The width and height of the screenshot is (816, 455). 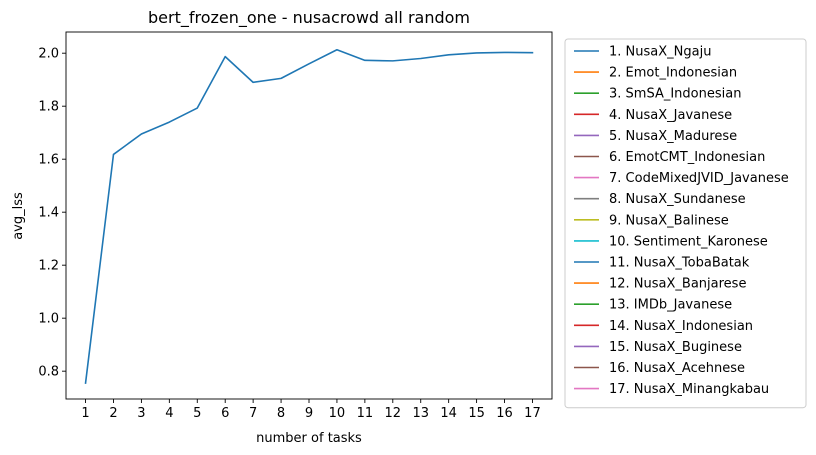 I want to click on y-tick-label: 1.6, so click(x=48, y=160).